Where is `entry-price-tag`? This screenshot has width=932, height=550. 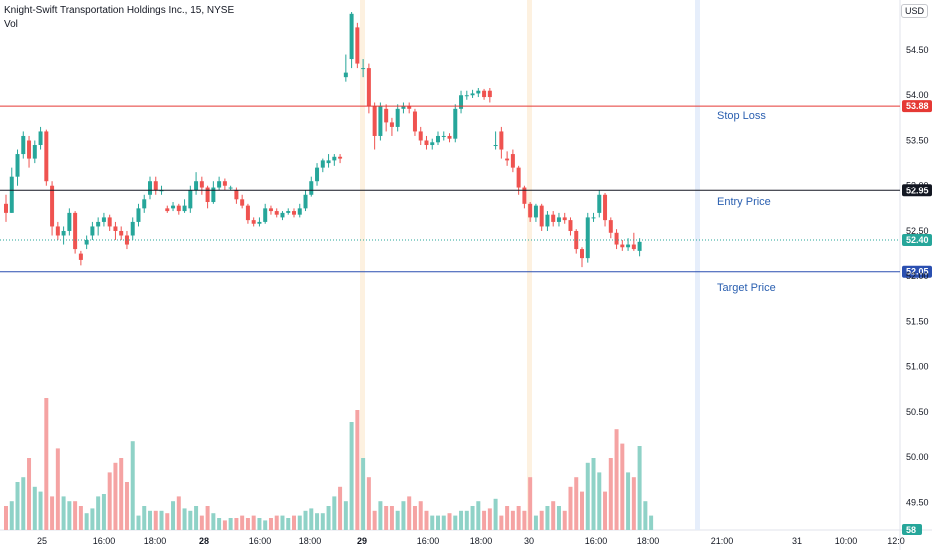 entry-price-tag is located at coordinates (917, 190).